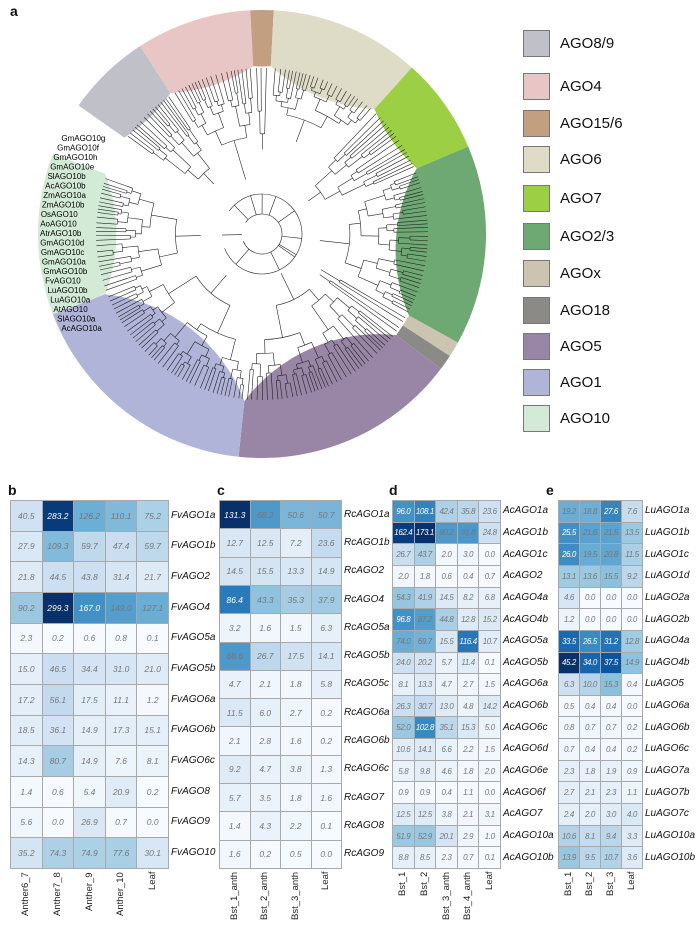 The image size is (696, 926). Describe the element at coordinates (339, 396) in the screenshot. I see `clade-band-AGO5` at that location.